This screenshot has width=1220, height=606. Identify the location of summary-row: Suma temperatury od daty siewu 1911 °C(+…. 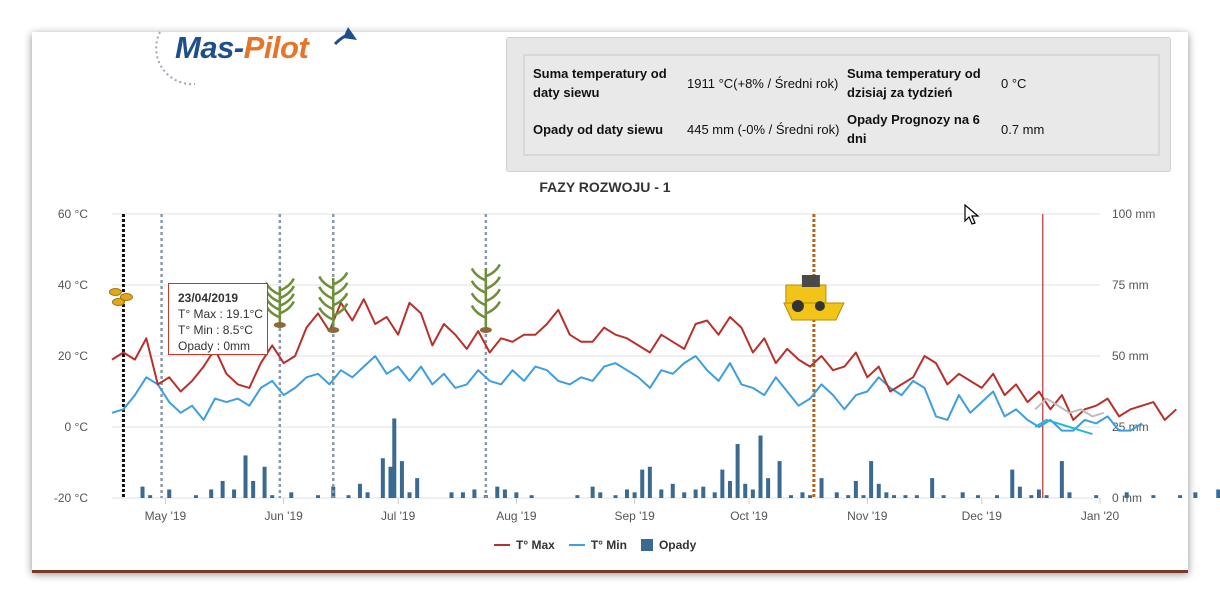
(790, 87).